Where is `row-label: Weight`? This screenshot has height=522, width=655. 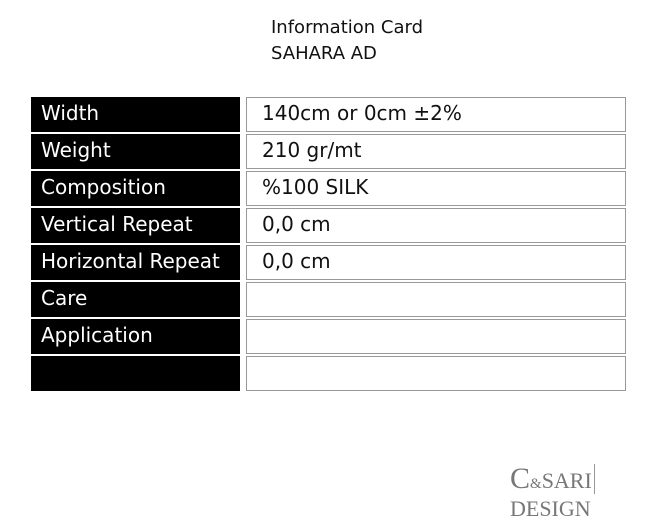 row-label: Weight is located at coordinates (135, 151).